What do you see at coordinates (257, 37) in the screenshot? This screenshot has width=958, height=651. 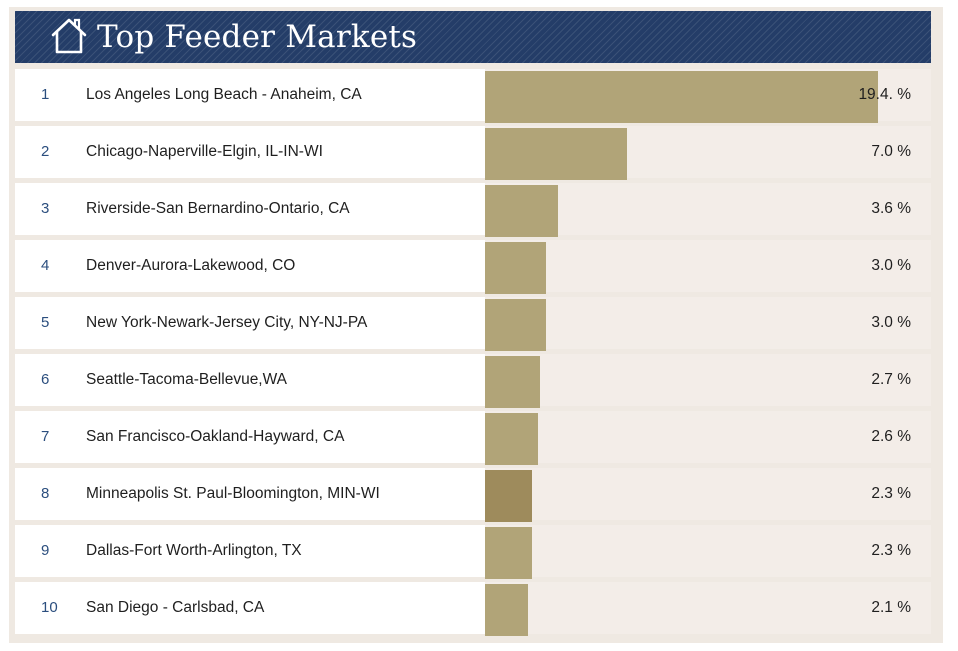 I see `chart-title: Top Feeder Markets` at bounding box center [257, 37].